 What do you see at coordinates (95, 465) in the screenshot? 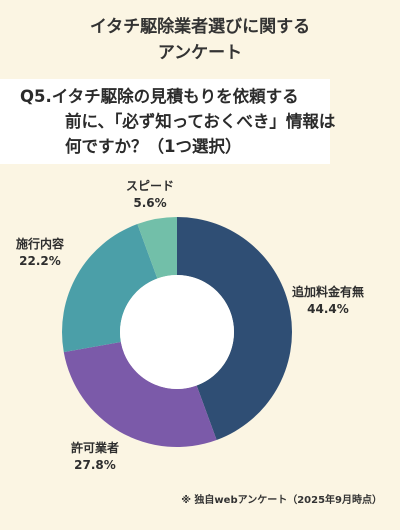
I see `slice-value-2: 27.8%` at bounding box center [95, 465].